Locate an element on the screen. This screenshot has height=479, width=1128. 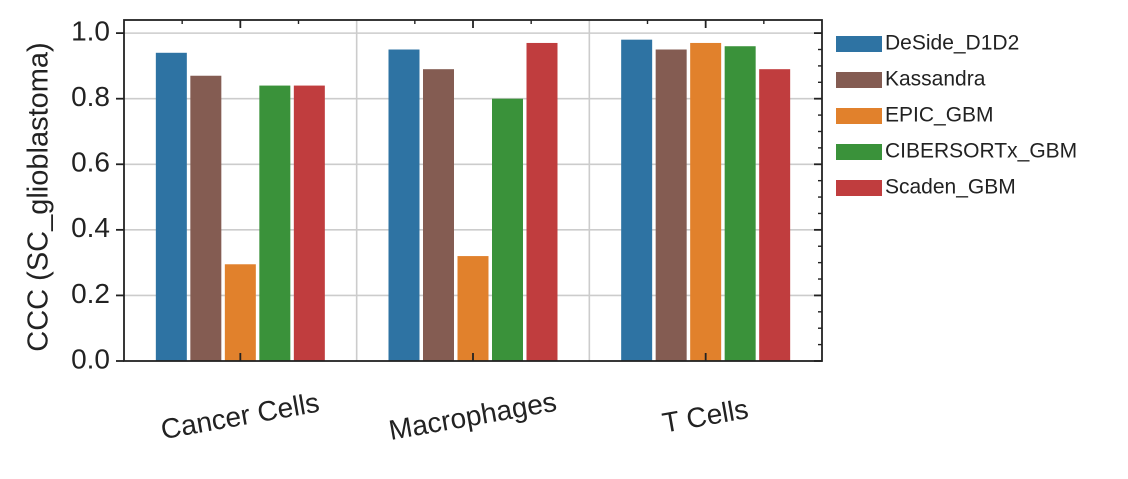
y-tick-label: 0.4 is located at coordinates (90, 227).